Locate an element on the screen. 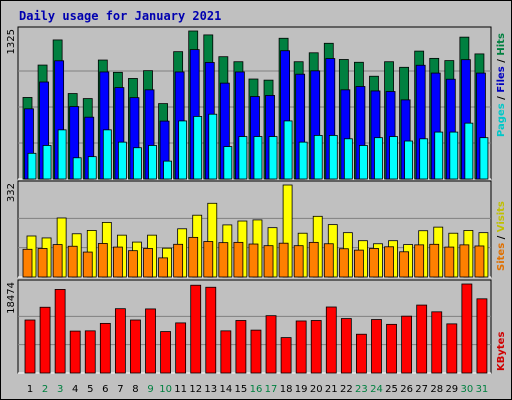 The image size is (512, 400). panel-3-ymax-label: 18474 is located at coordinates (11, 298).